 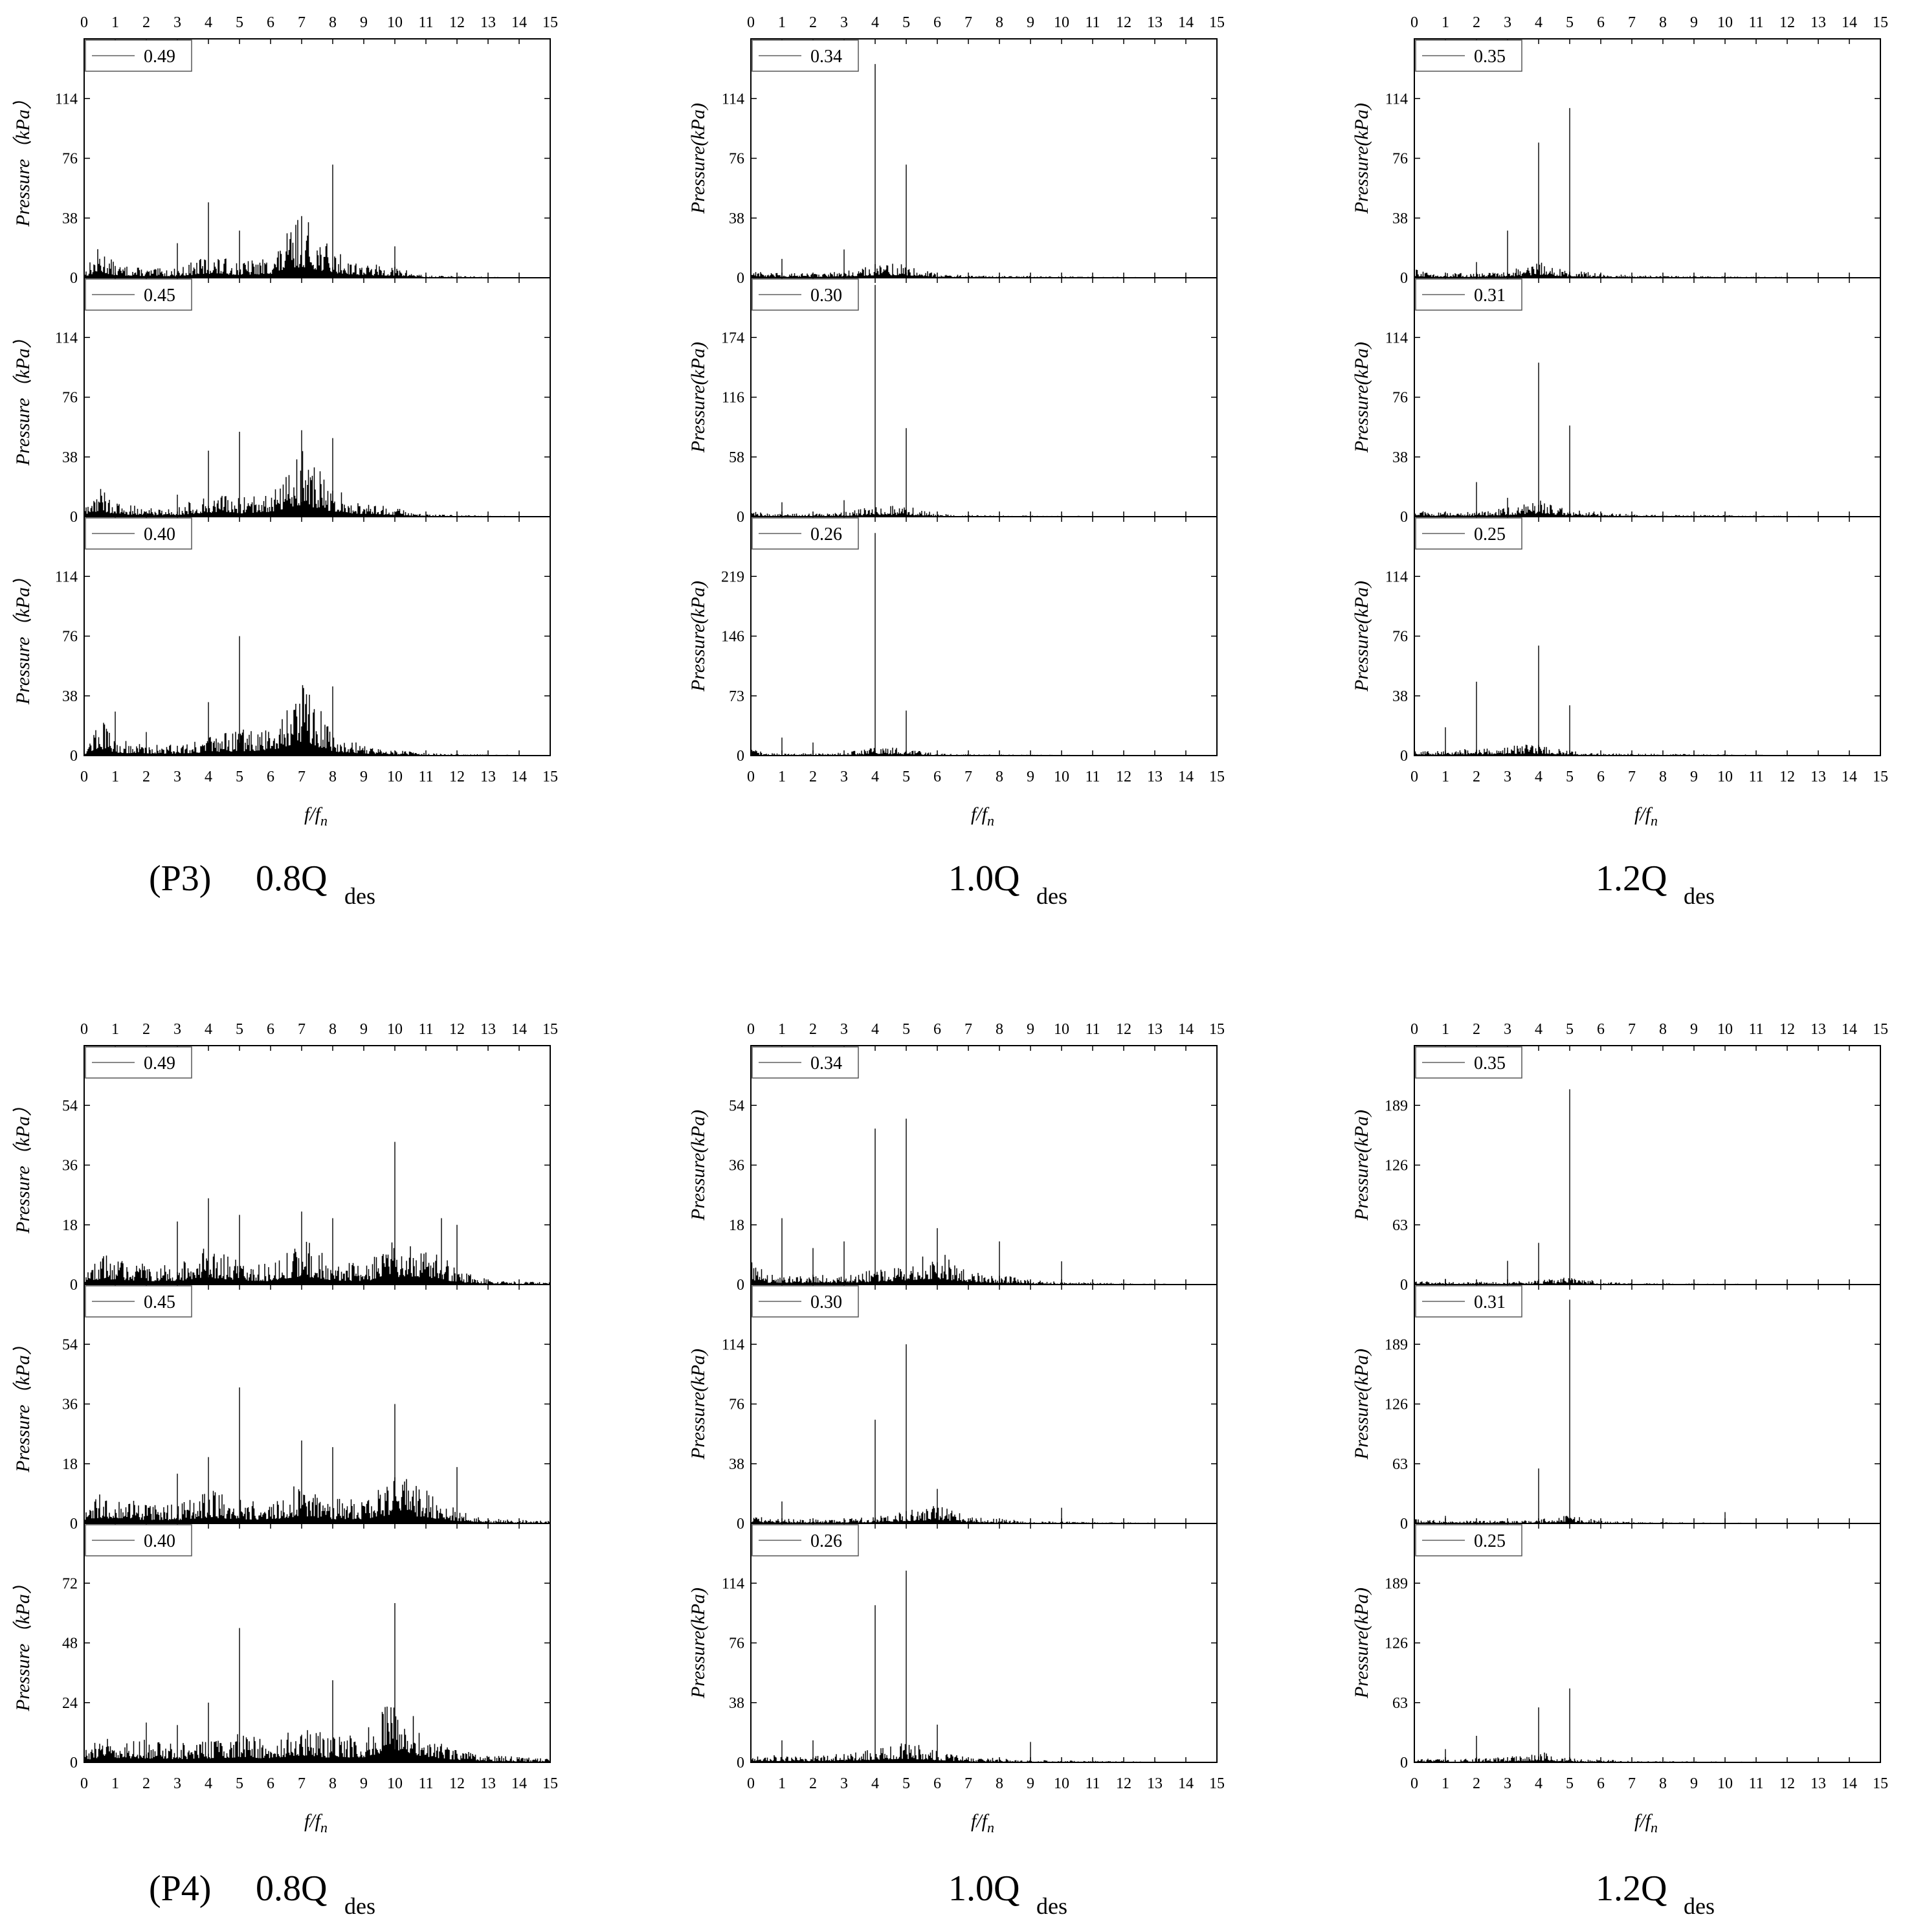 I want to click on panel-p4-c2-r2: 0 63 126 189 Pressure(kPa) 0.25, so click(x=1616, y=1647).